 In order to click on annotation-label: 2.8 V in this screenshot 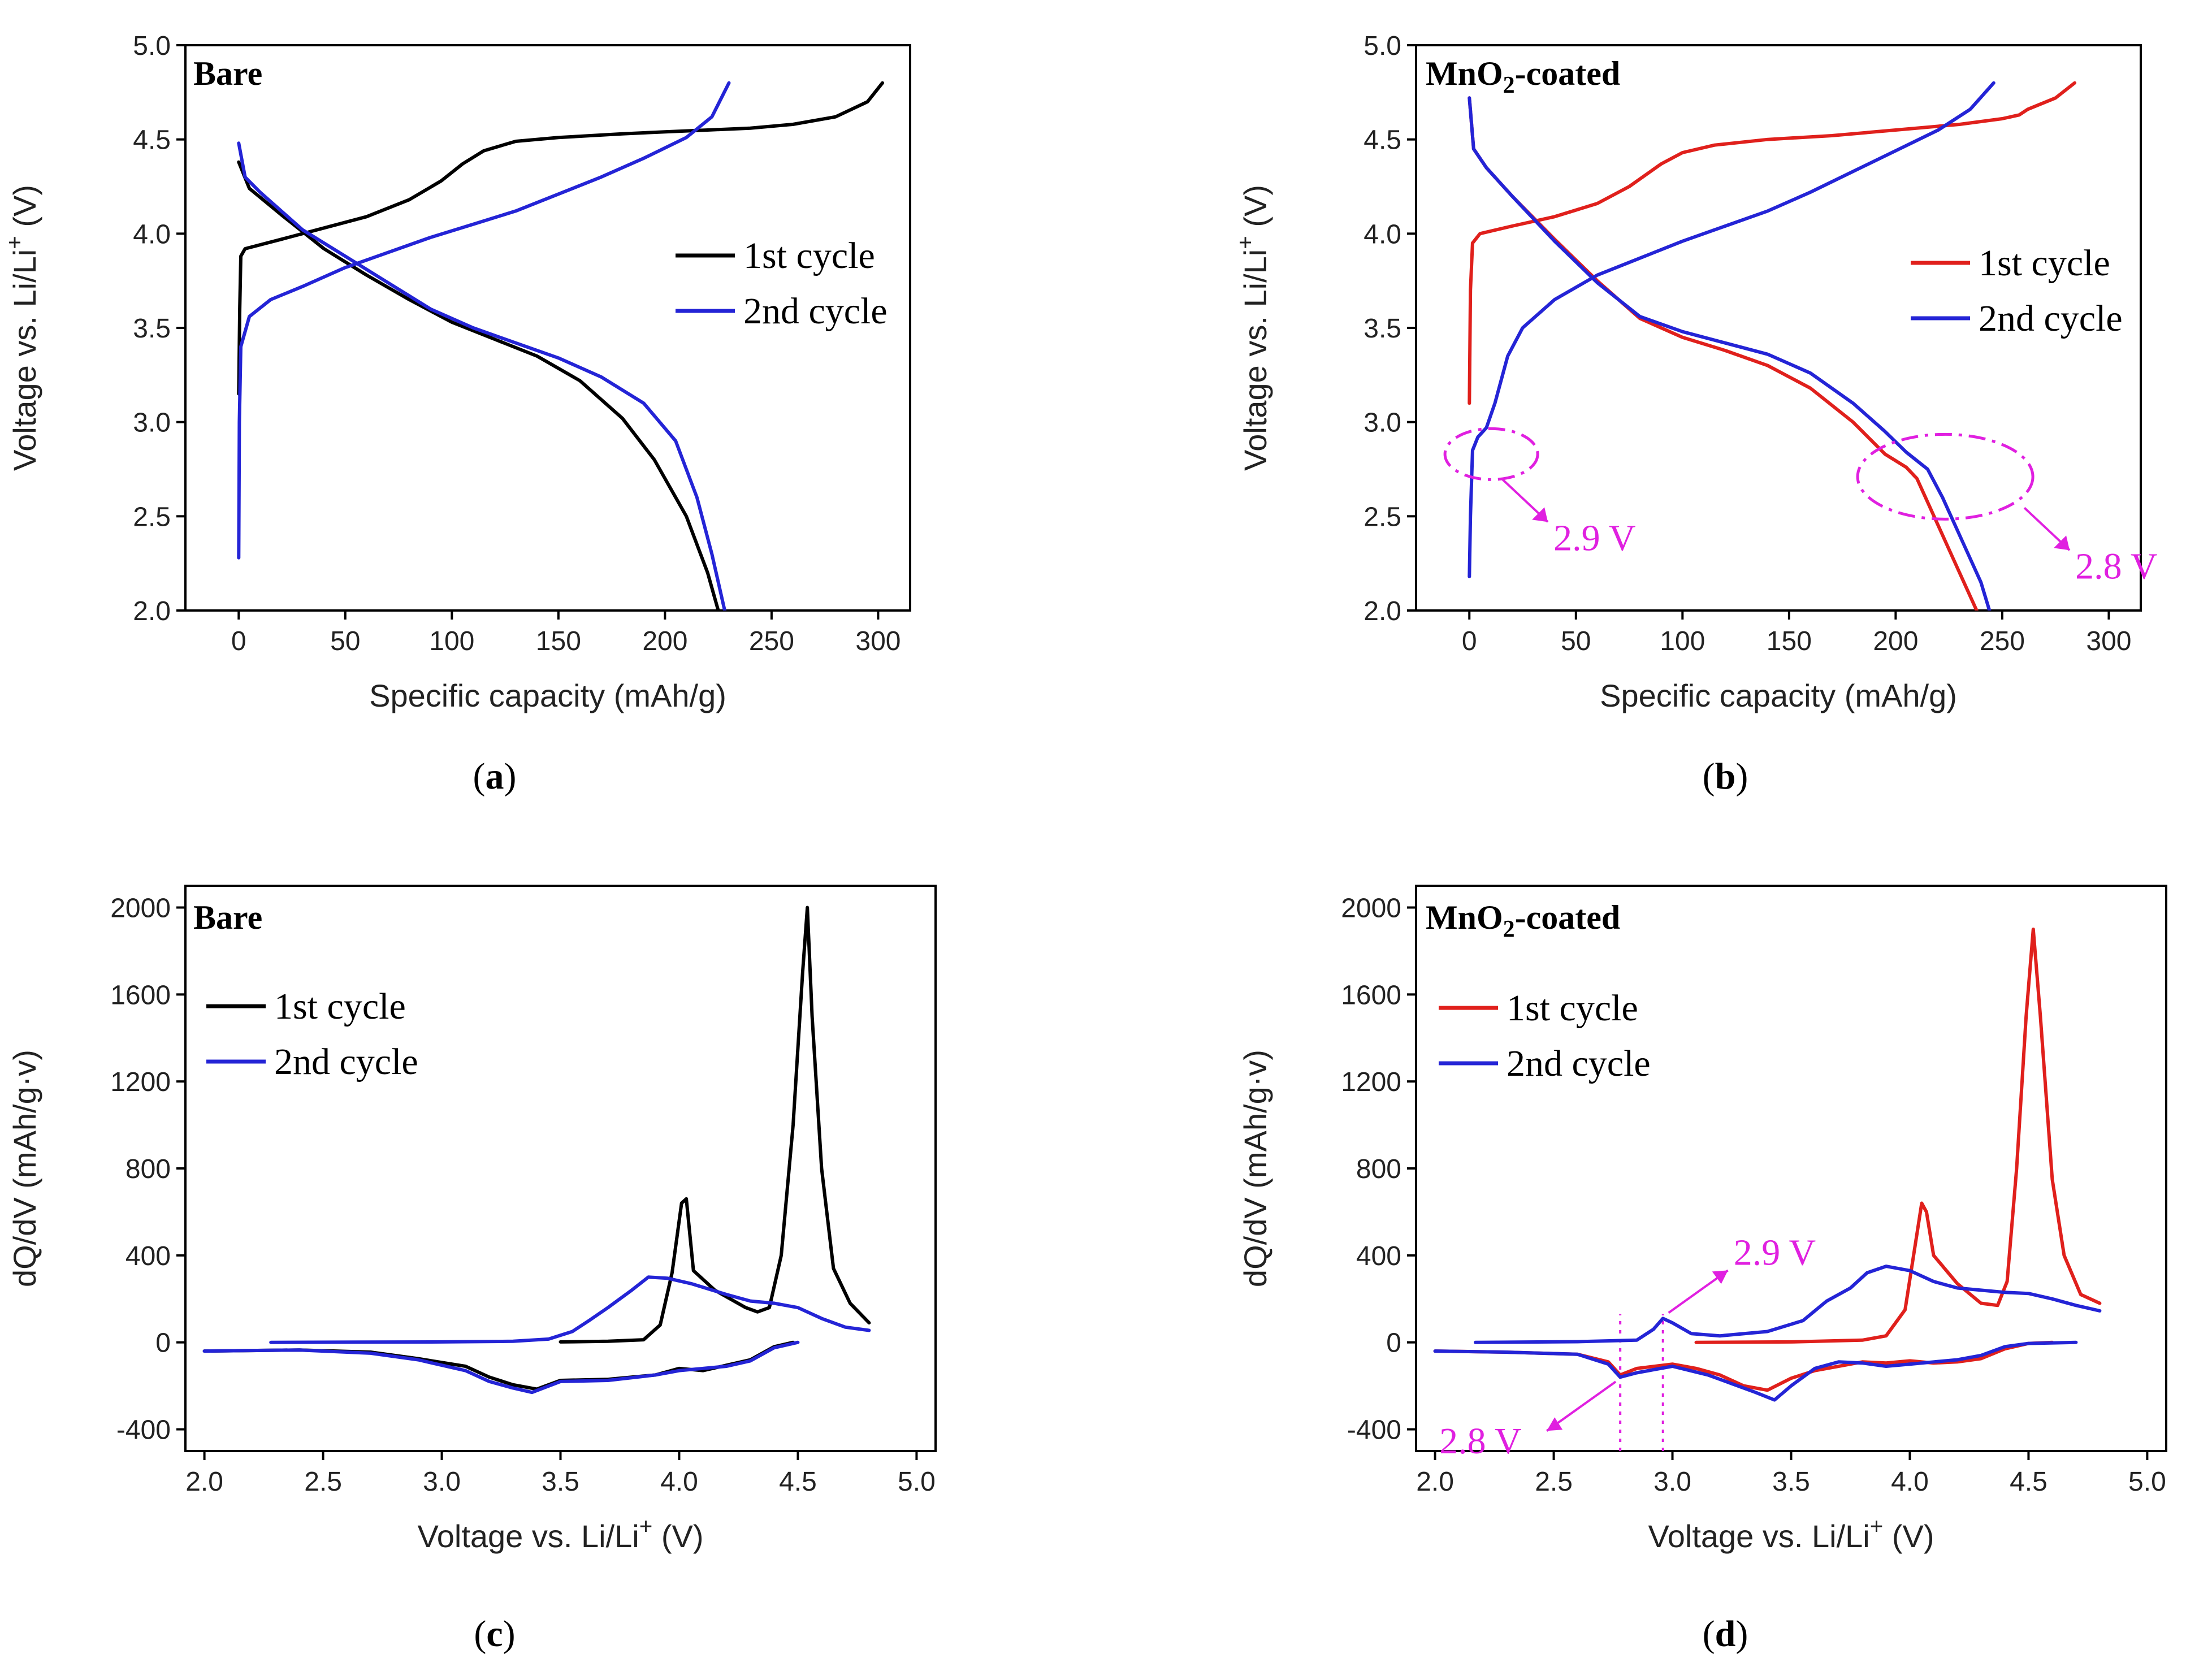, I will do `click(2116, 566)`.